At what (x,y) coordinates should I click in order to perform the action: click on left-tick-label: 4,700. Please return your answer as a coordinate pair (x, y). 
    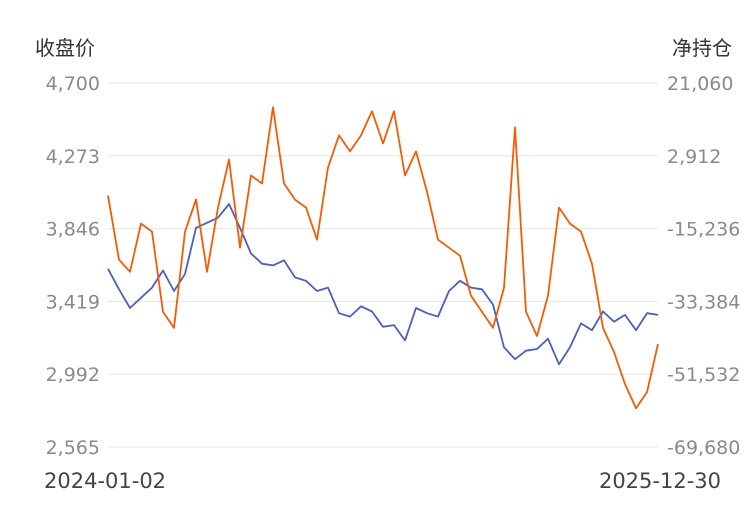
    Looking at the image, I should click on (73, 84).